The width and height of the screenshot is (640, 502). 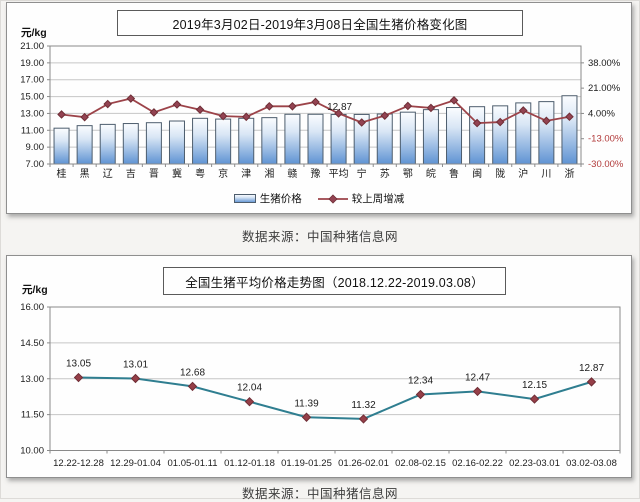 What do you see at coordinates (35, 290) in the screenshot?
I see `chart2-unit-label: 元/kg` at bounding box center [35, 290].